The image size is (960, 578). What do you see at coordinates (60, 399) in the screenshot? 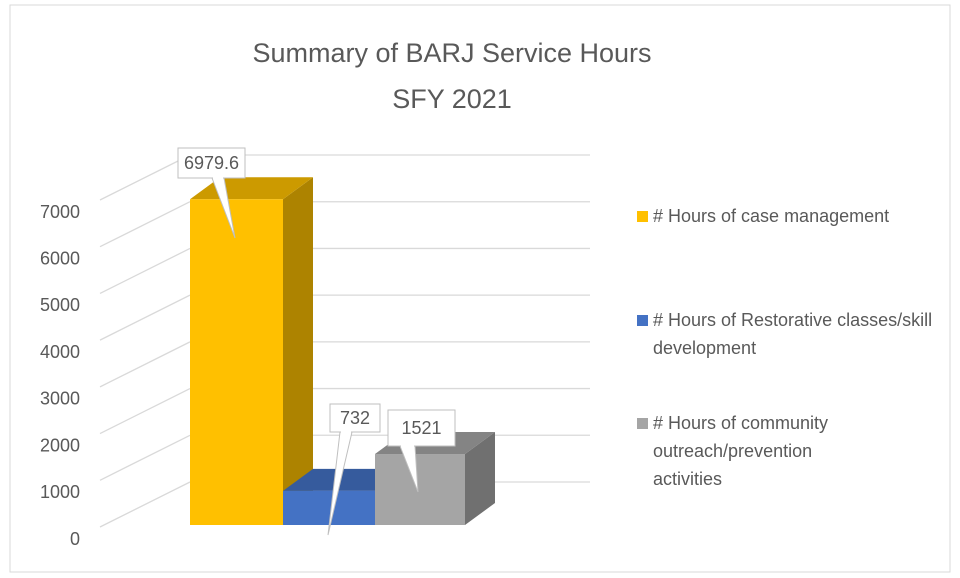
I see `y-tick-label: 3000` at bounding box center [60, 399].